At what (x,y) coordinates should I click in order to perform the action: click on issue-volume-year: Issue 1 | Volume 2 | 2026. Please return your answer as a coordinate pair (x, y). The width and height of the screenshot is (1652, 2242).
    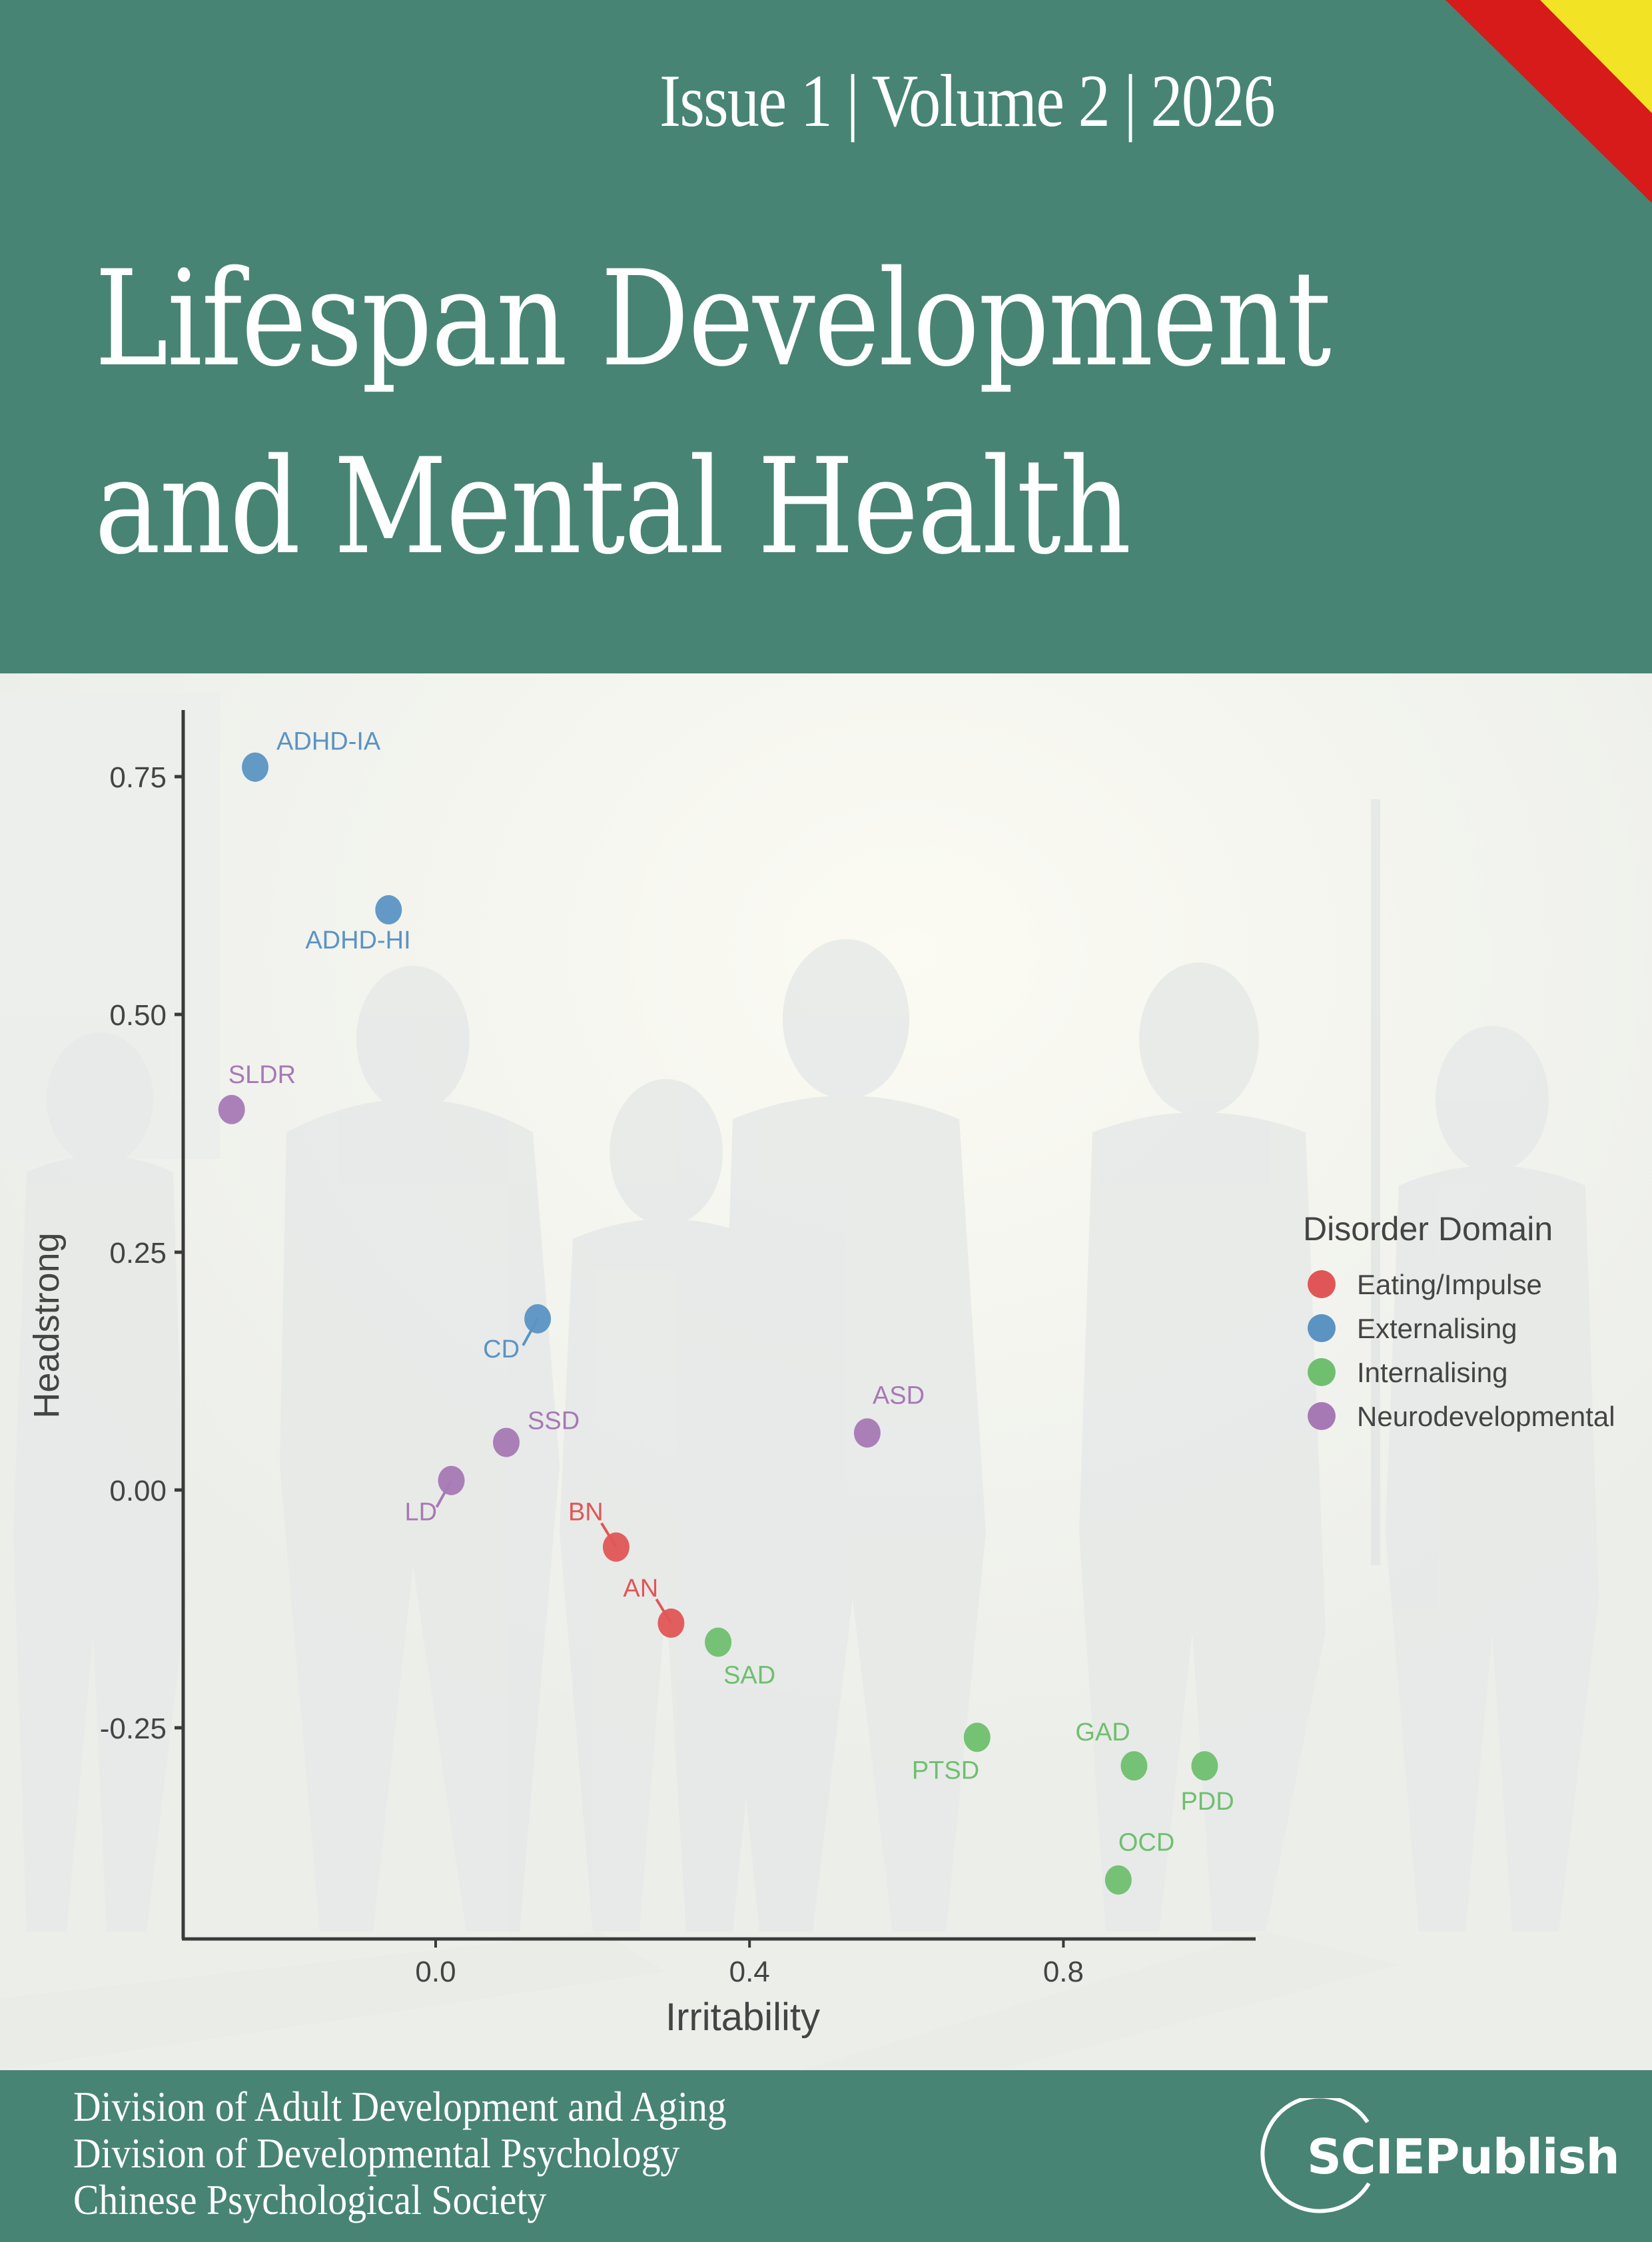
    Looking at the image, I should click on (967, 101).